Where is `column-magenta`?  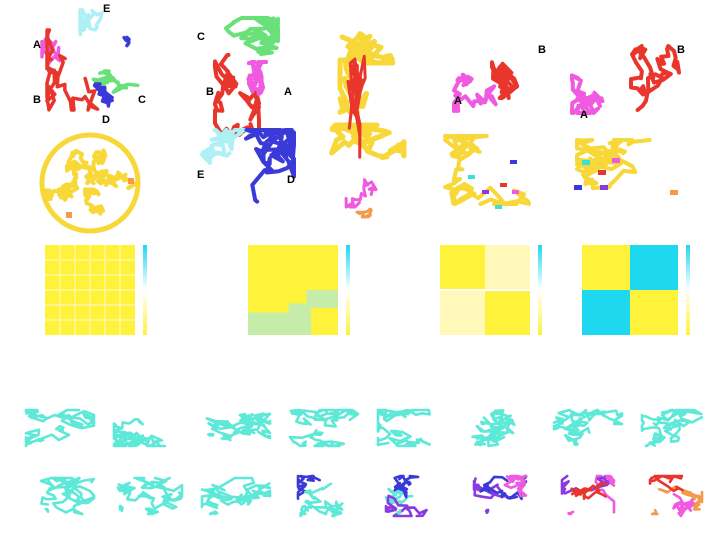
column-magenta is located at coordinates (361, 193).